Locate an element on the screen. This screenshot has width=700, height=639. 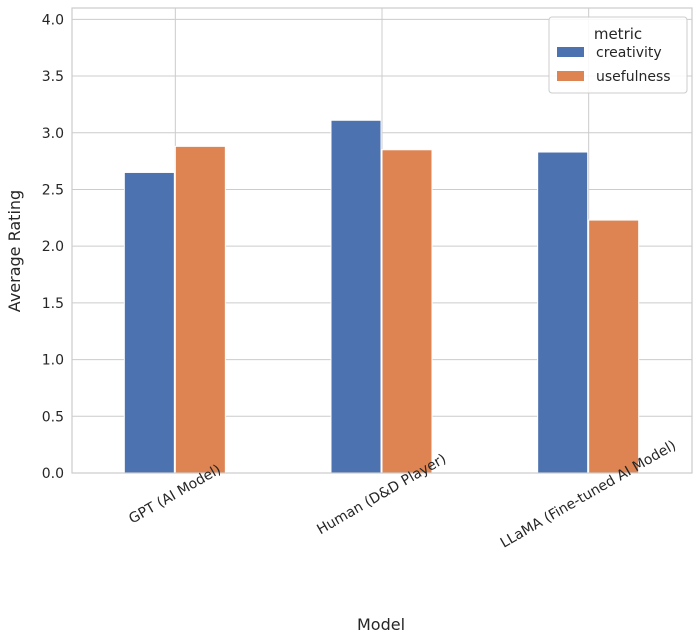
legend-swatch-usefulness is located at coordinates (570, 76).